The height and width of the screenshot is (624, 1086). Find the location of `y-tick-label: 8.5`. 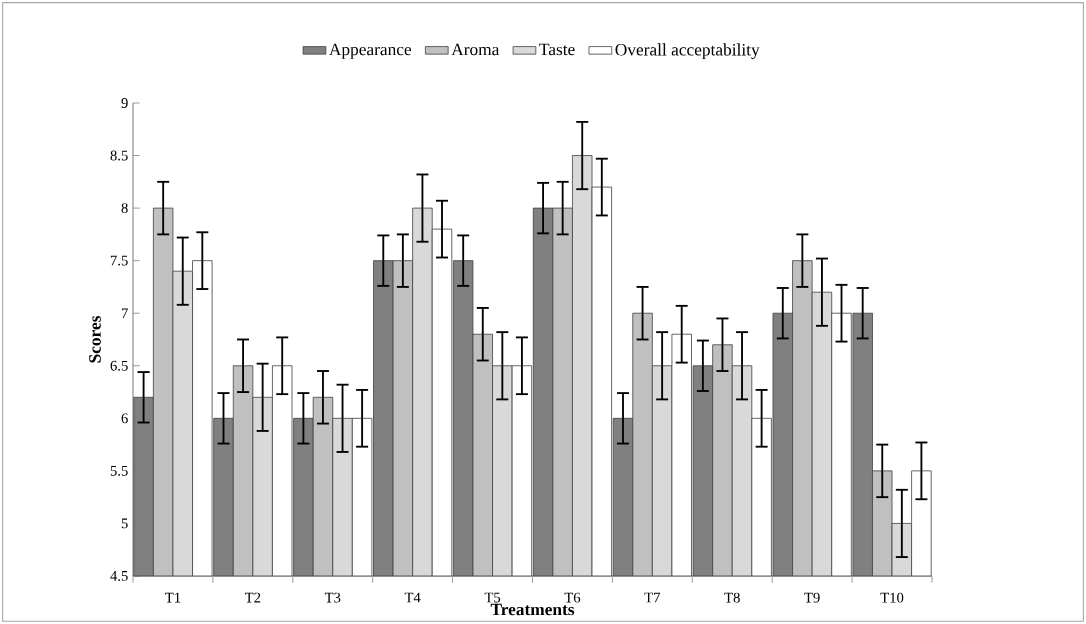

y-tick-label: 8.5 is located at coordinates (119, 155).